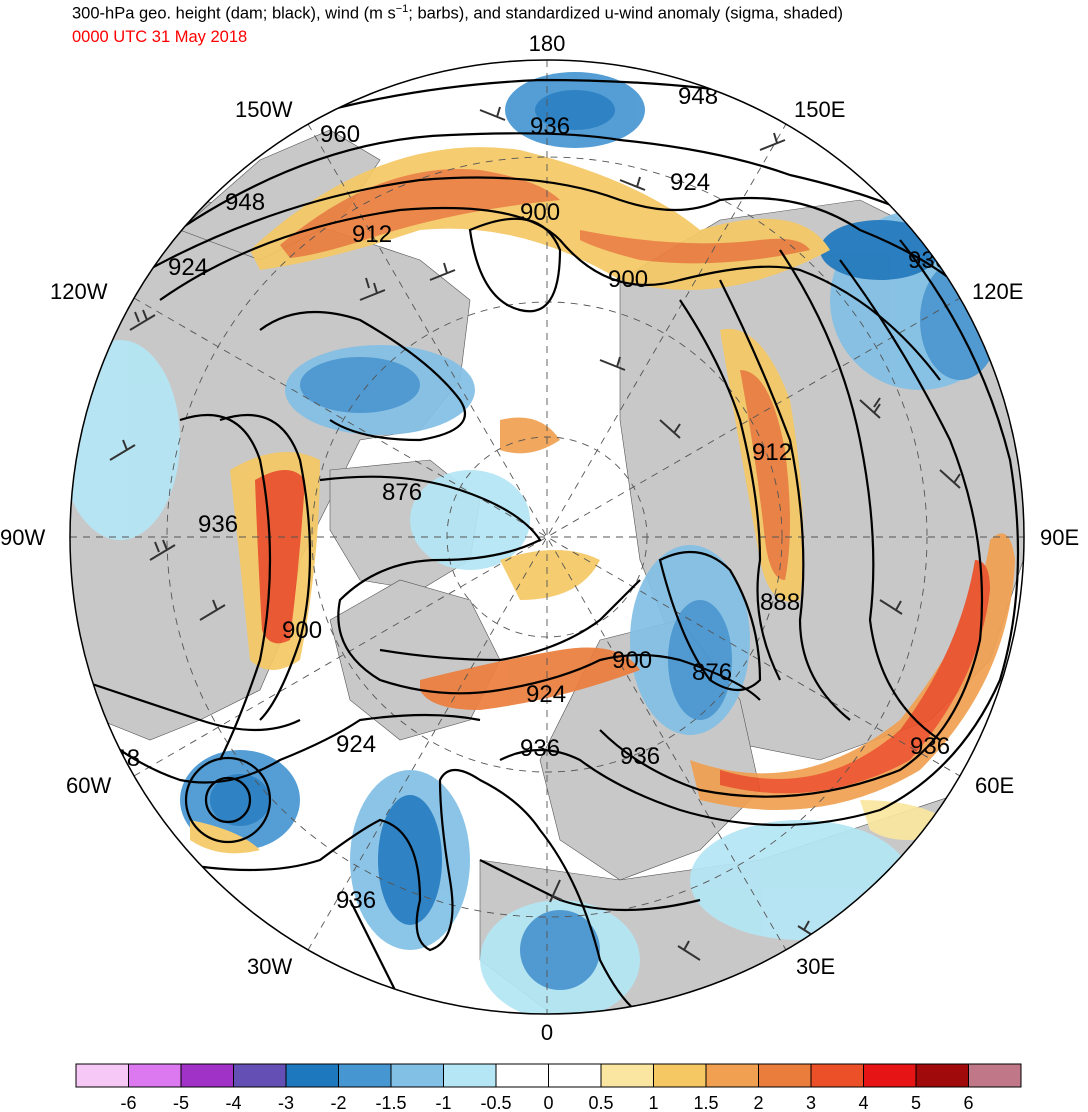  What do you see at coordinates (863, 1102) in the screenshot?
I see `colorbar-tick-label: 4` at bounding box center [863, 1102].